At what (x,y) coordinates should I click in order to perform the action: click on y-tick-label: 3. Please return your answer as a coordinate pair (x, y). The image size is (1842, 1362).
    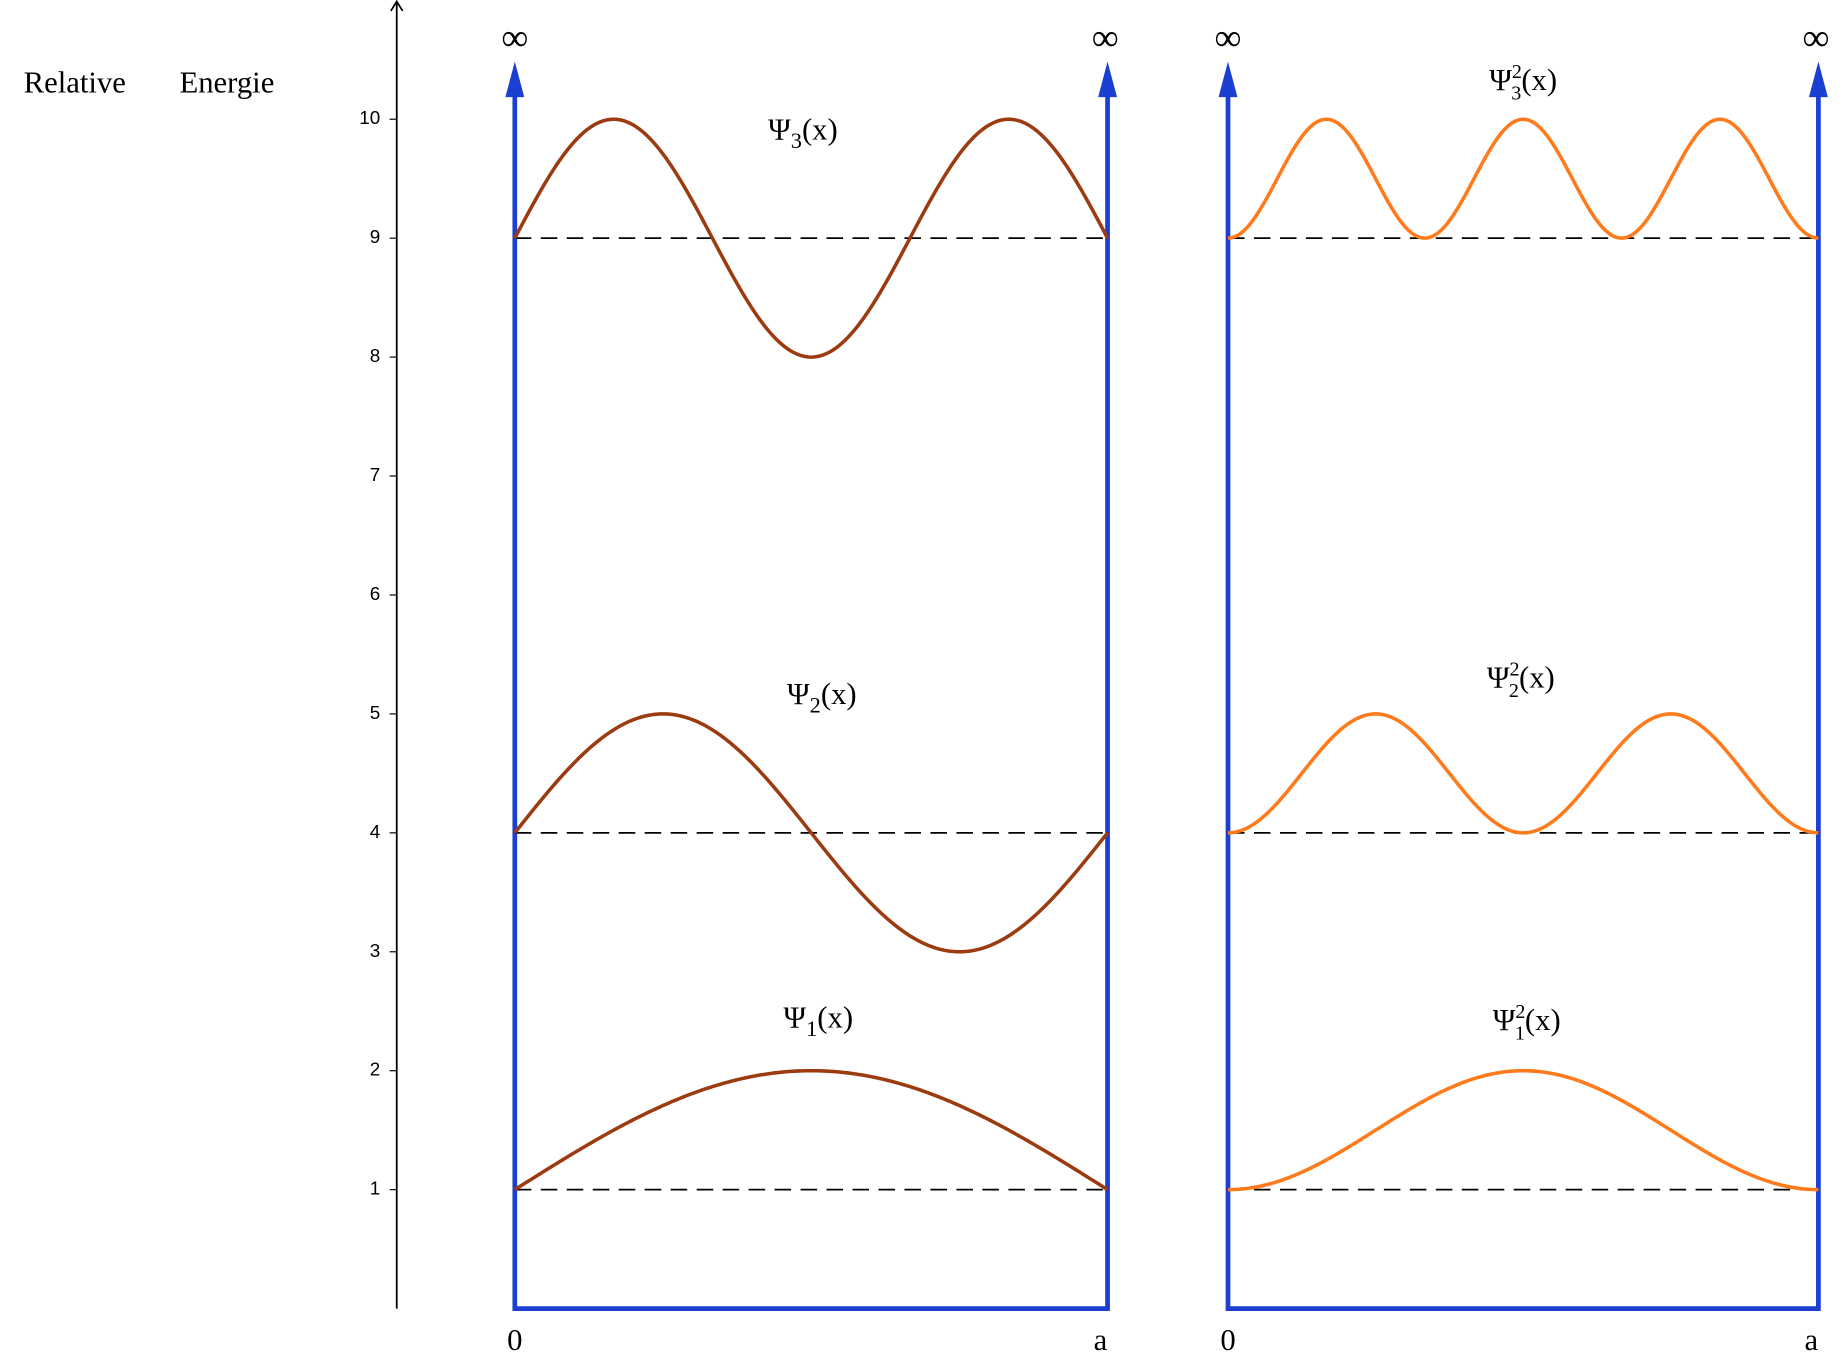
    Looking at the image, I should click on (375, 951).